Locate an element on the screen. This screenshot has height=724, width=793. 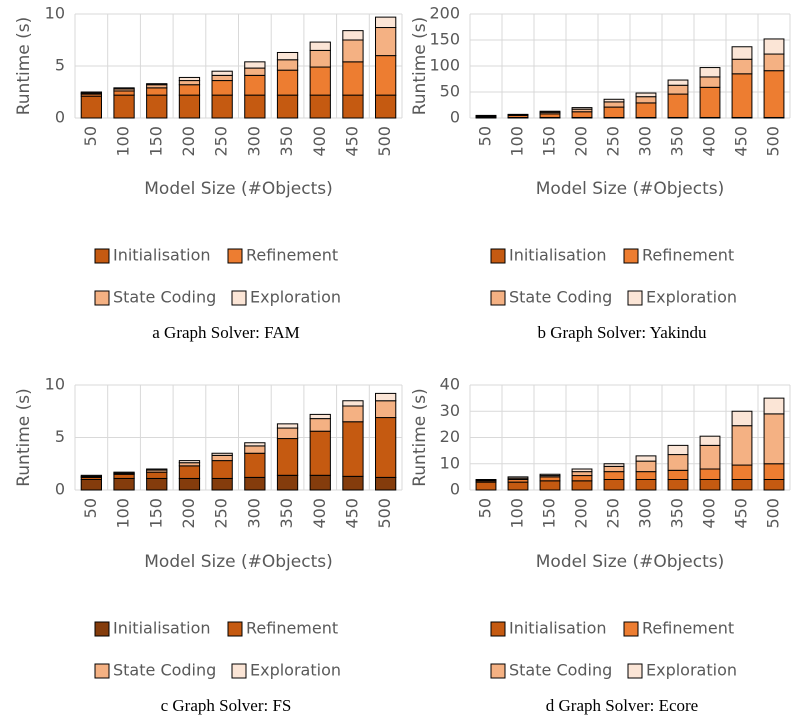
y-tick-label: 50 is located at coordinates (450, 91).